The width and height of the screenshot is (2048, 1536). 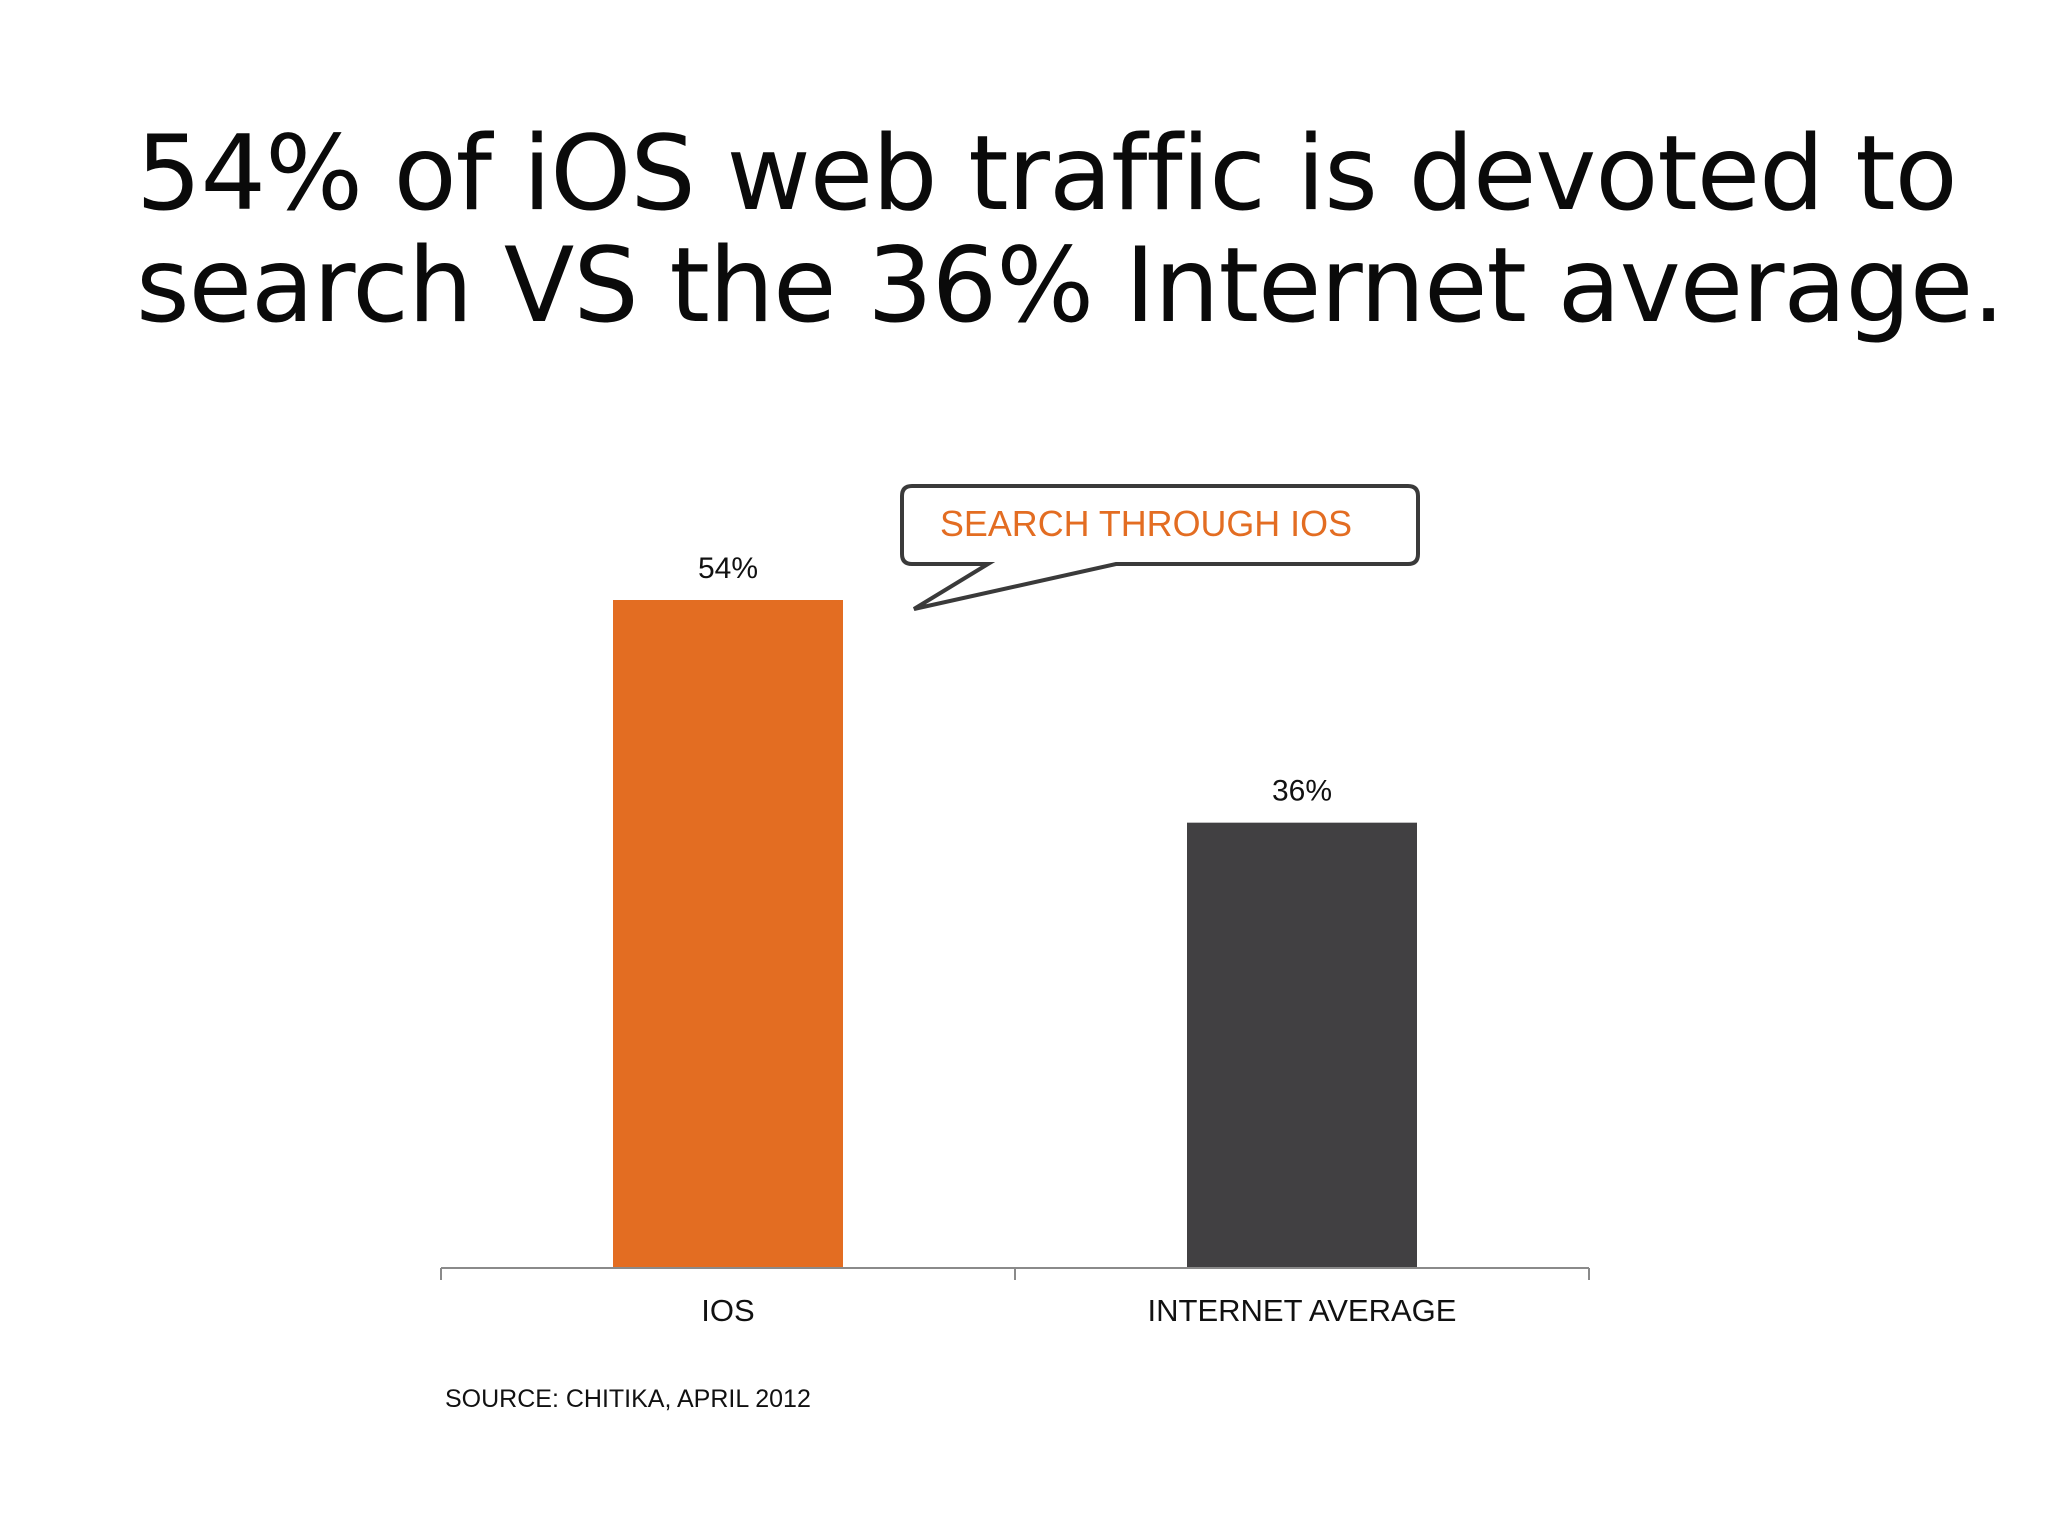 What do you see at coordinates (1302, 1310) in the screenshot?
I see `x-tick-label-internet-average: INTERNET AVERAGE` at bounding box center [1302, 1310].